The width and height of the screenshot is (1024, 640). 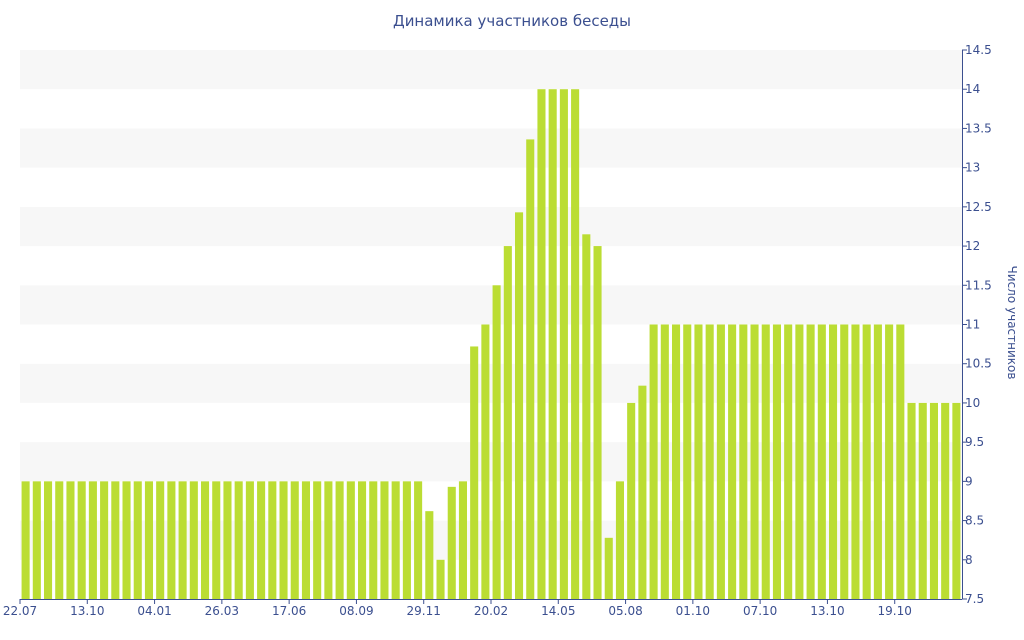 What do you see at coordinates (972, 168) in the screenshot?
I see `y-tick-label: 13` at bounding box center [972, 168].